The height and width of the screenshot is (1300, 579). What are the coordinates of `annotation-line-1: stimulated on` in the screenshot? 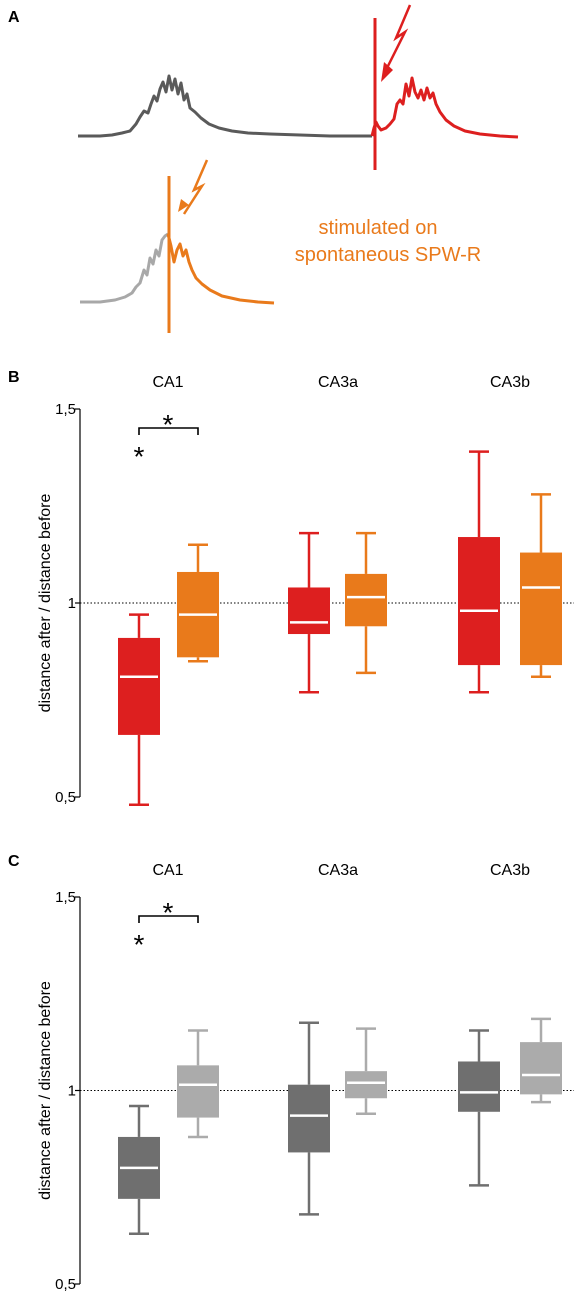 It's located at (378, 228).